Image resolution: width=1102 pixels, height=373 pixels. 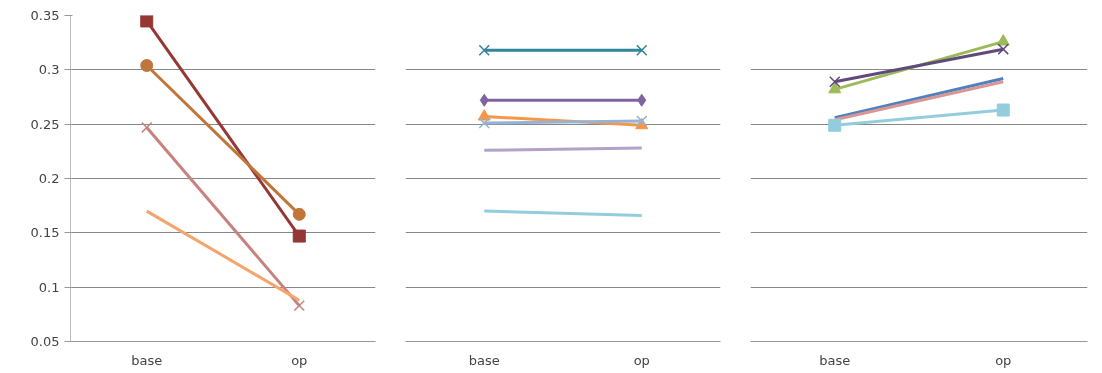 What do you see at coordinates (45, 233) in the screenshot?
I see `y-tick-label: 0.15` at bounding box center [45, 233].